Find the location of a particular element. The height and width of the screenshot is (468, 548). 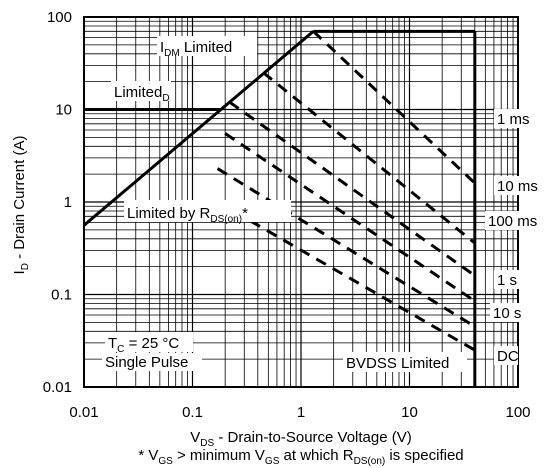

y-tick-label: 100 is located at coordinates (59, 17).